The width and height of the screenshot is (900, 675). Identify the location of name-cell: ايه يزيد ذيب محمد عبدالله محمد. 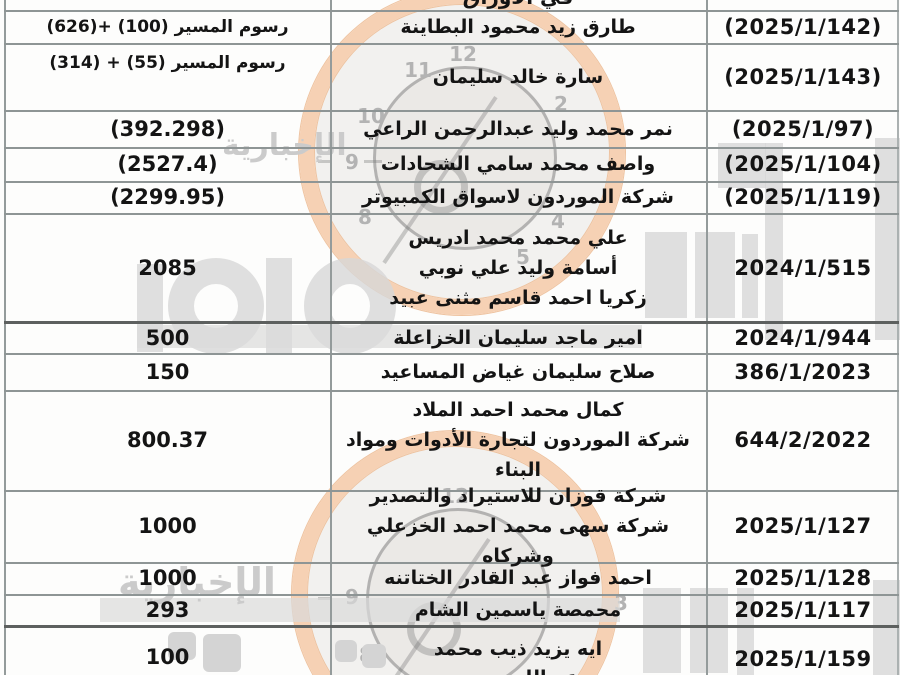
(518, 650).